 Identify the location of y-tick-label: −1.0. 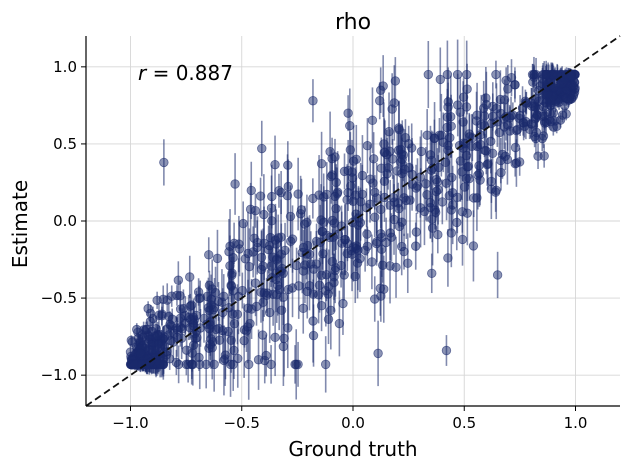
(59, 375).